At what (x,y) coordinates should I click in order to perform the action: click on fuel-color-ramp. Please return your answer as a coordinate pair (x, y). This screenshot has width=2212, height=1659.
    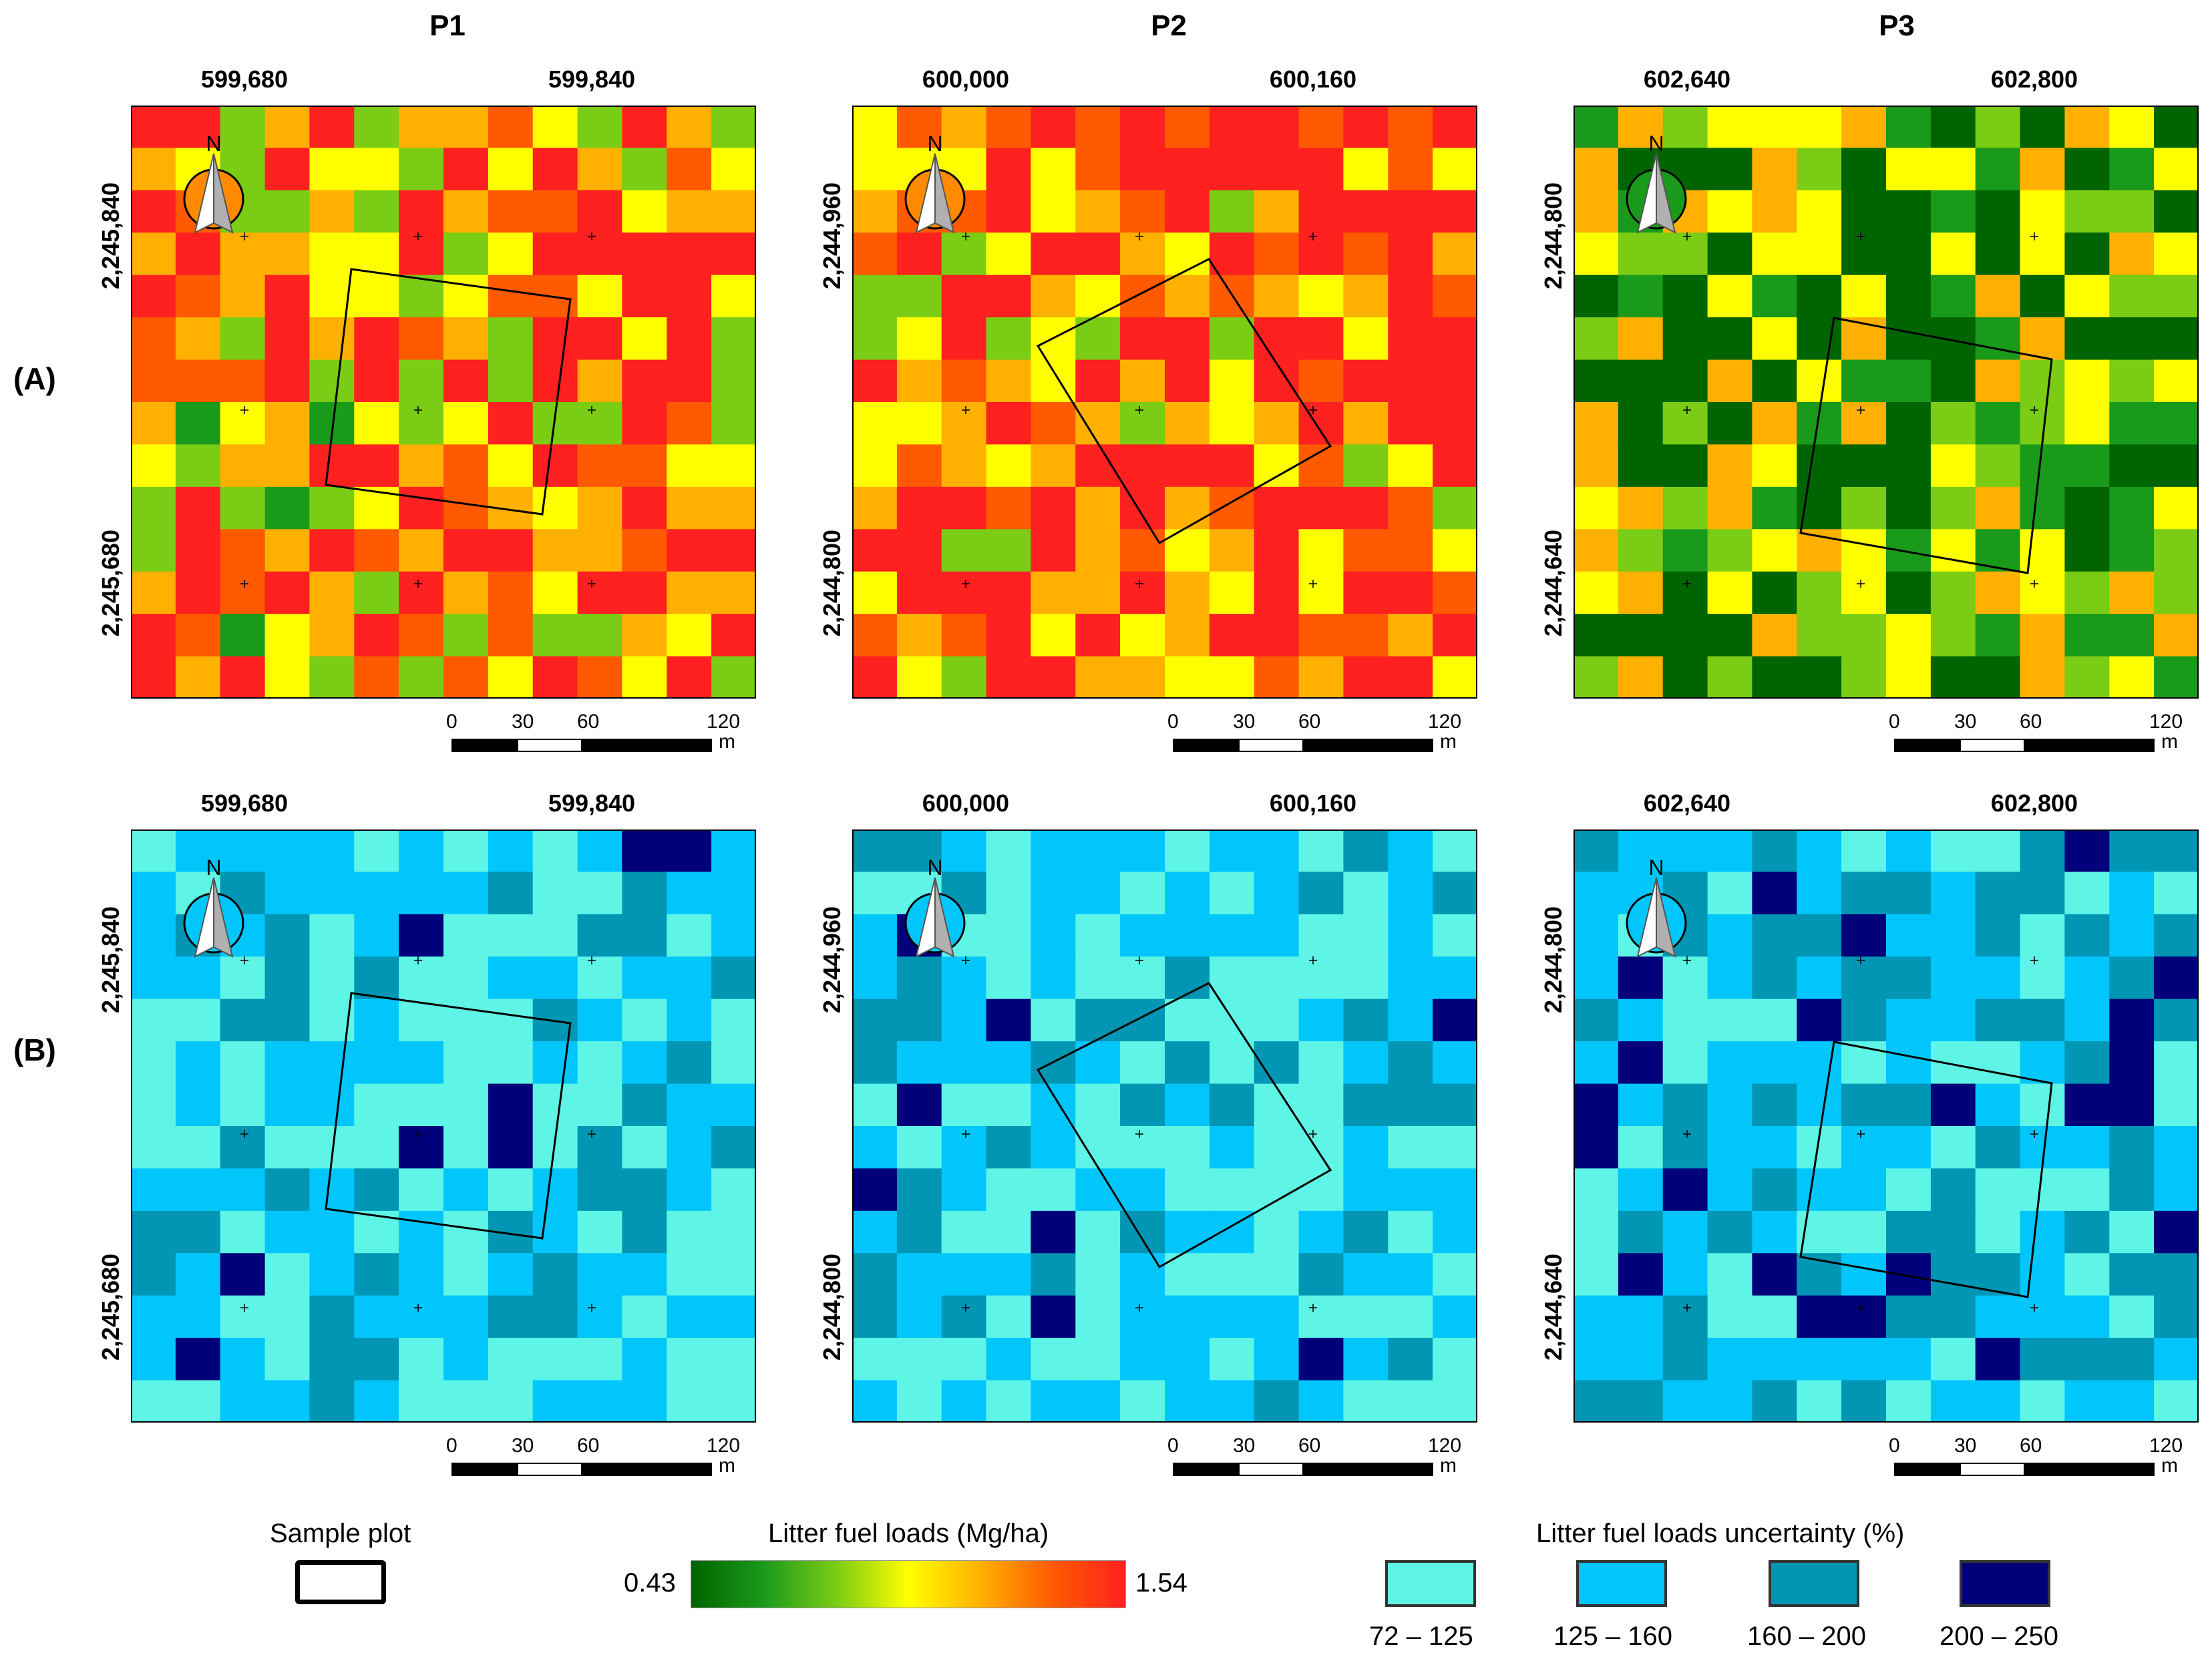
    Looking at the image, I should click on (908, 1584).